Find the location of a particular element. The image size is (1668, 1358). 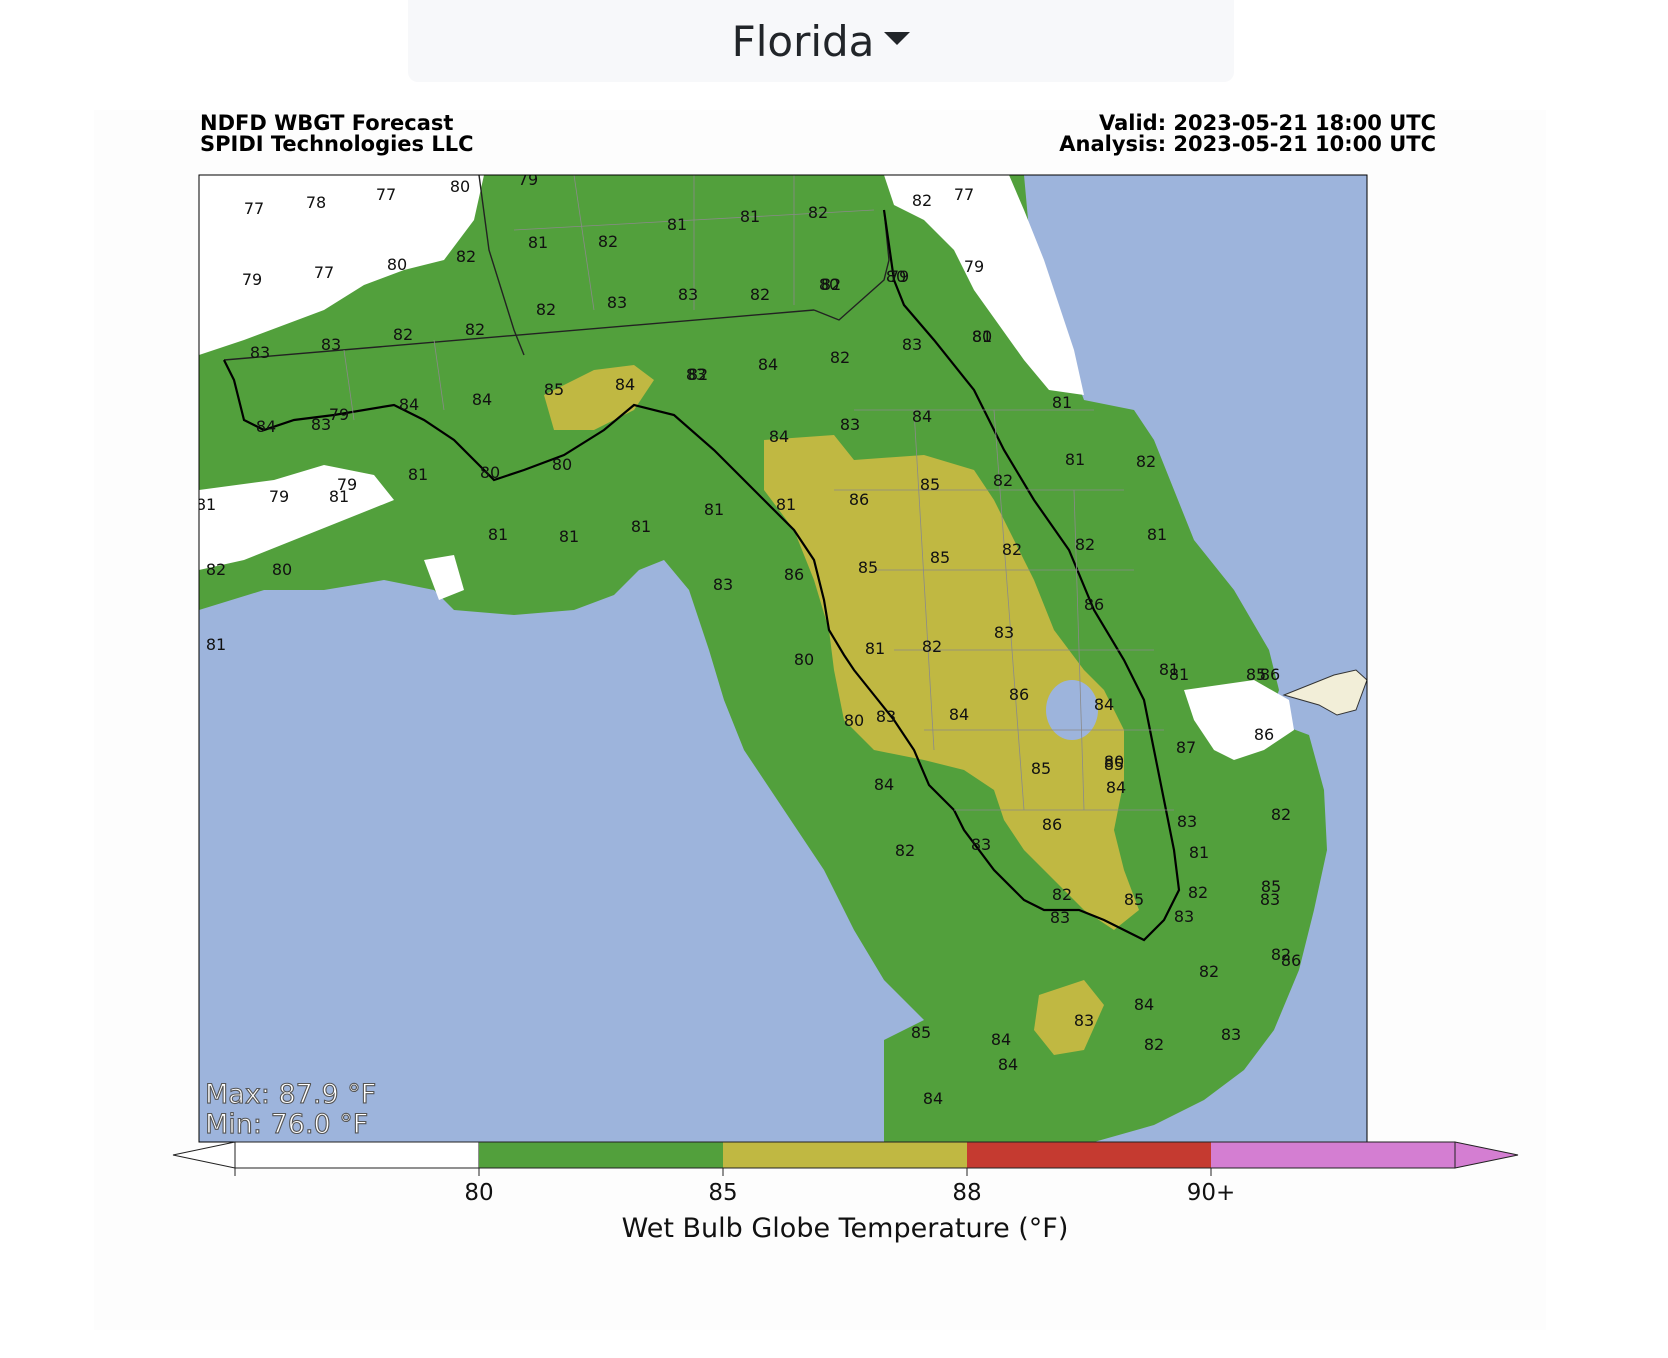

figure-subtitle: SPIDI Technologies LLC is located at coordinates (337, 144).